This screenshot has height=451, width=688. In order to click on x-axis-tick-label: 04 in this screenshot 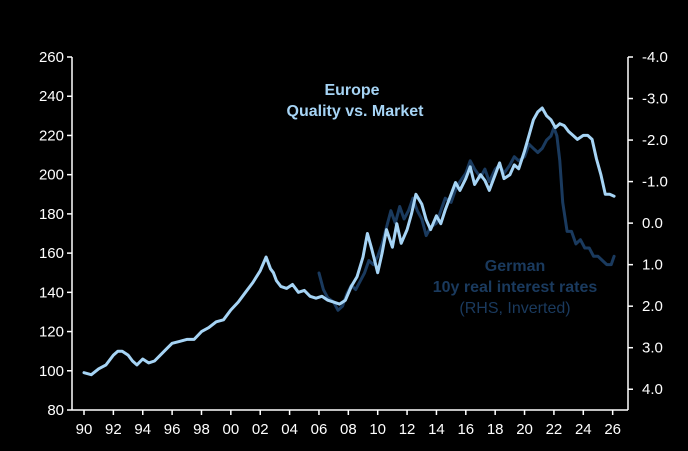, I will do `click(289, 429)`.